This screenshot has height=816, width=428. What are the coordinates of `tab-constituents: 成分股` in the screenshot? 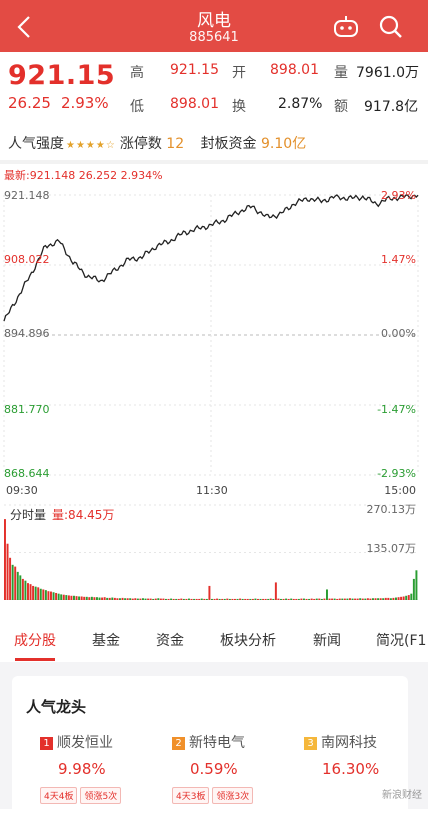 It's located at (35, 641).